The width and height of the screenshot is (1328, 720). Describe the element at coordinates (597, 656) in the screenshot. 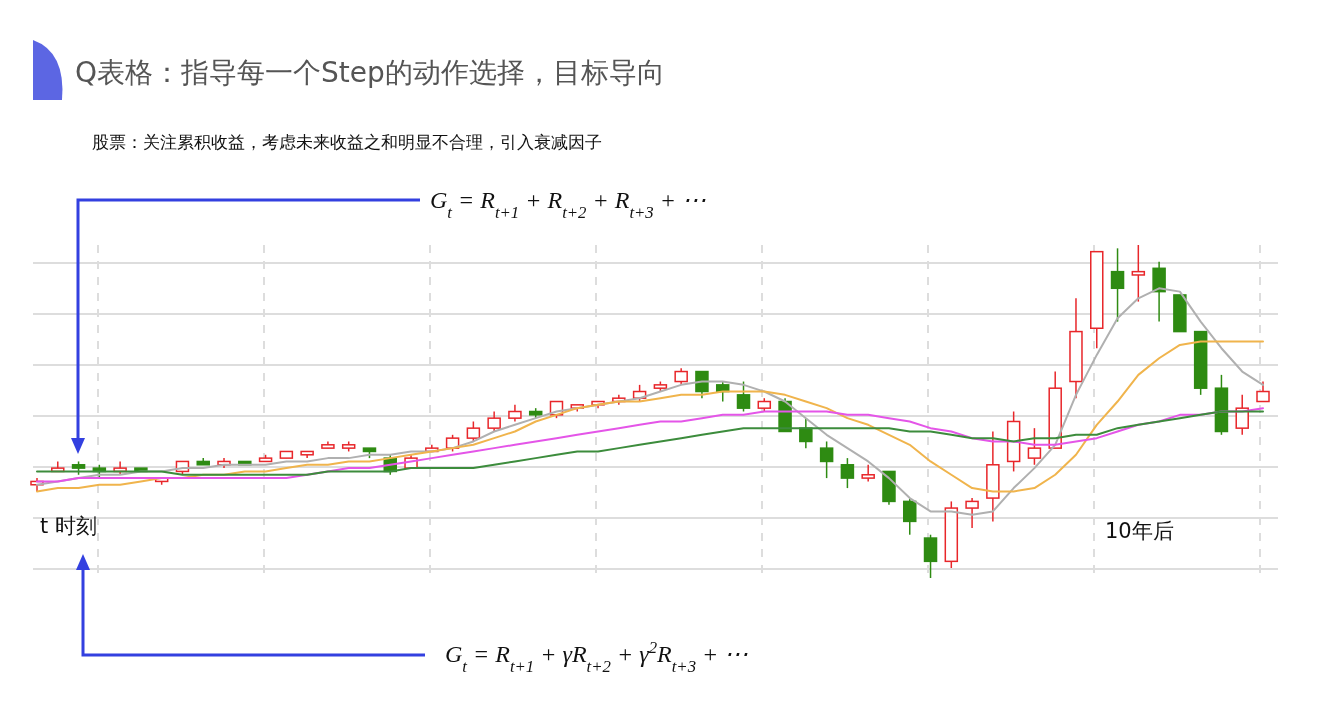

I see `text: G$_{t}$ = R$_{t+1}$ + γR$_{t+2}$ + γ$^{2}$R$_{t+3}$ + ⋯` at that location.